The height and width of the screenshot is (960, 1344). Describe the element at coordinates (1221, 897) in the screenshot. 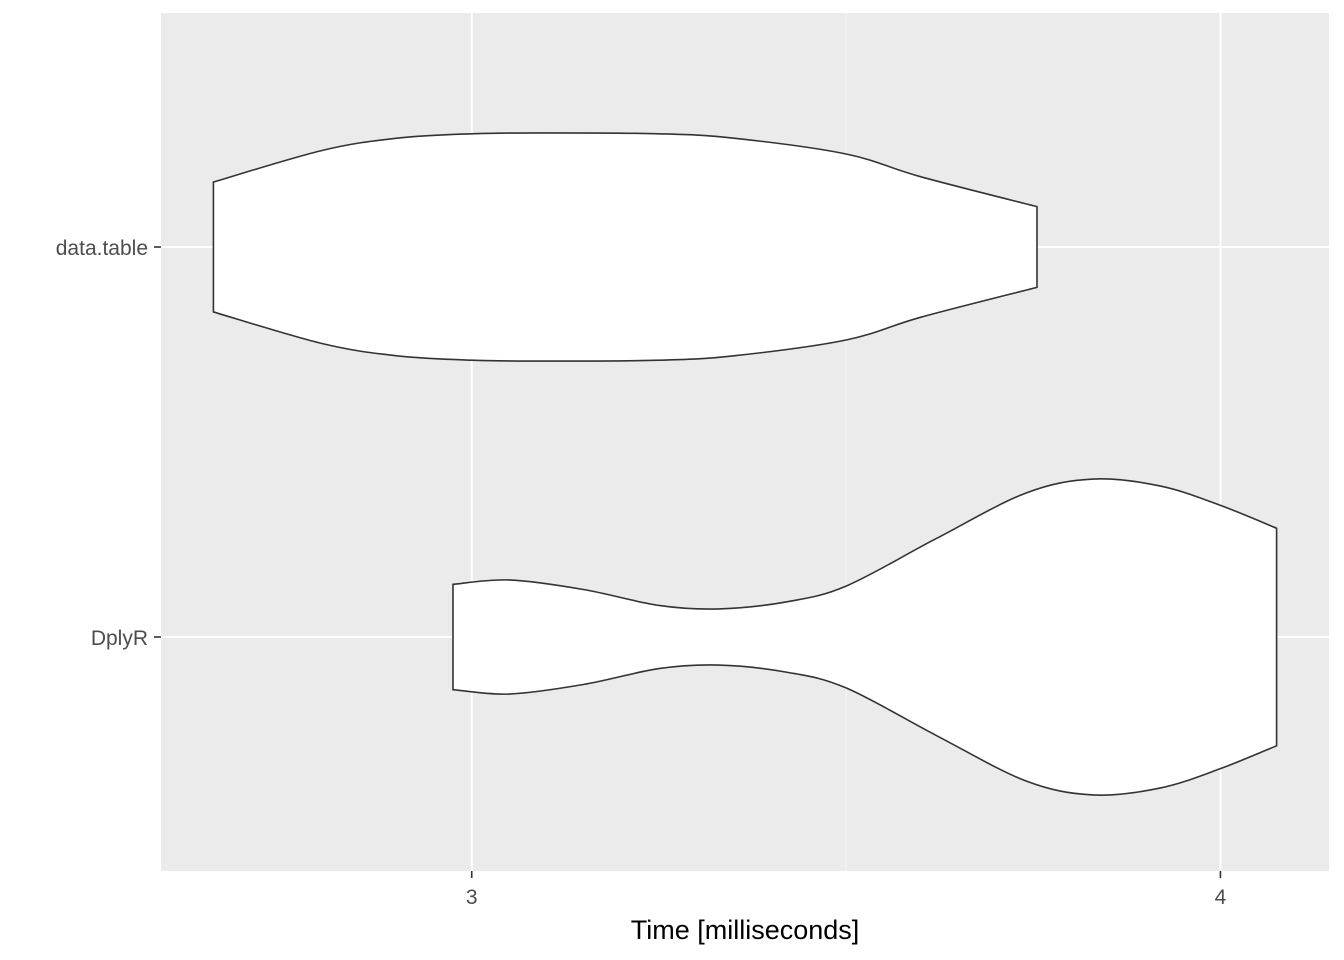

I see `x-tick-label: 4` at that location.